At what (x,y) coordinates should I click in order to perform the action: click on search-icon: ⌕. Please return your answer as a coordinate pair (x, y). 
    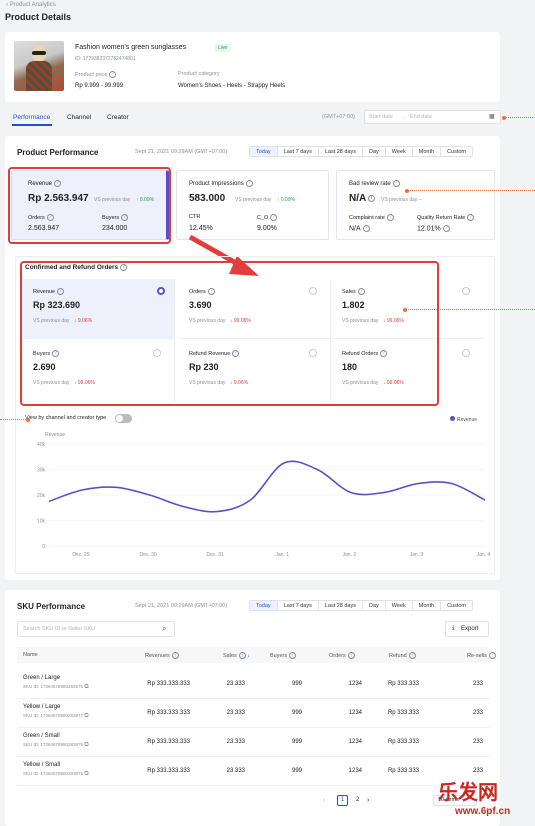
    Looking at the image, I should click on (164, 628).